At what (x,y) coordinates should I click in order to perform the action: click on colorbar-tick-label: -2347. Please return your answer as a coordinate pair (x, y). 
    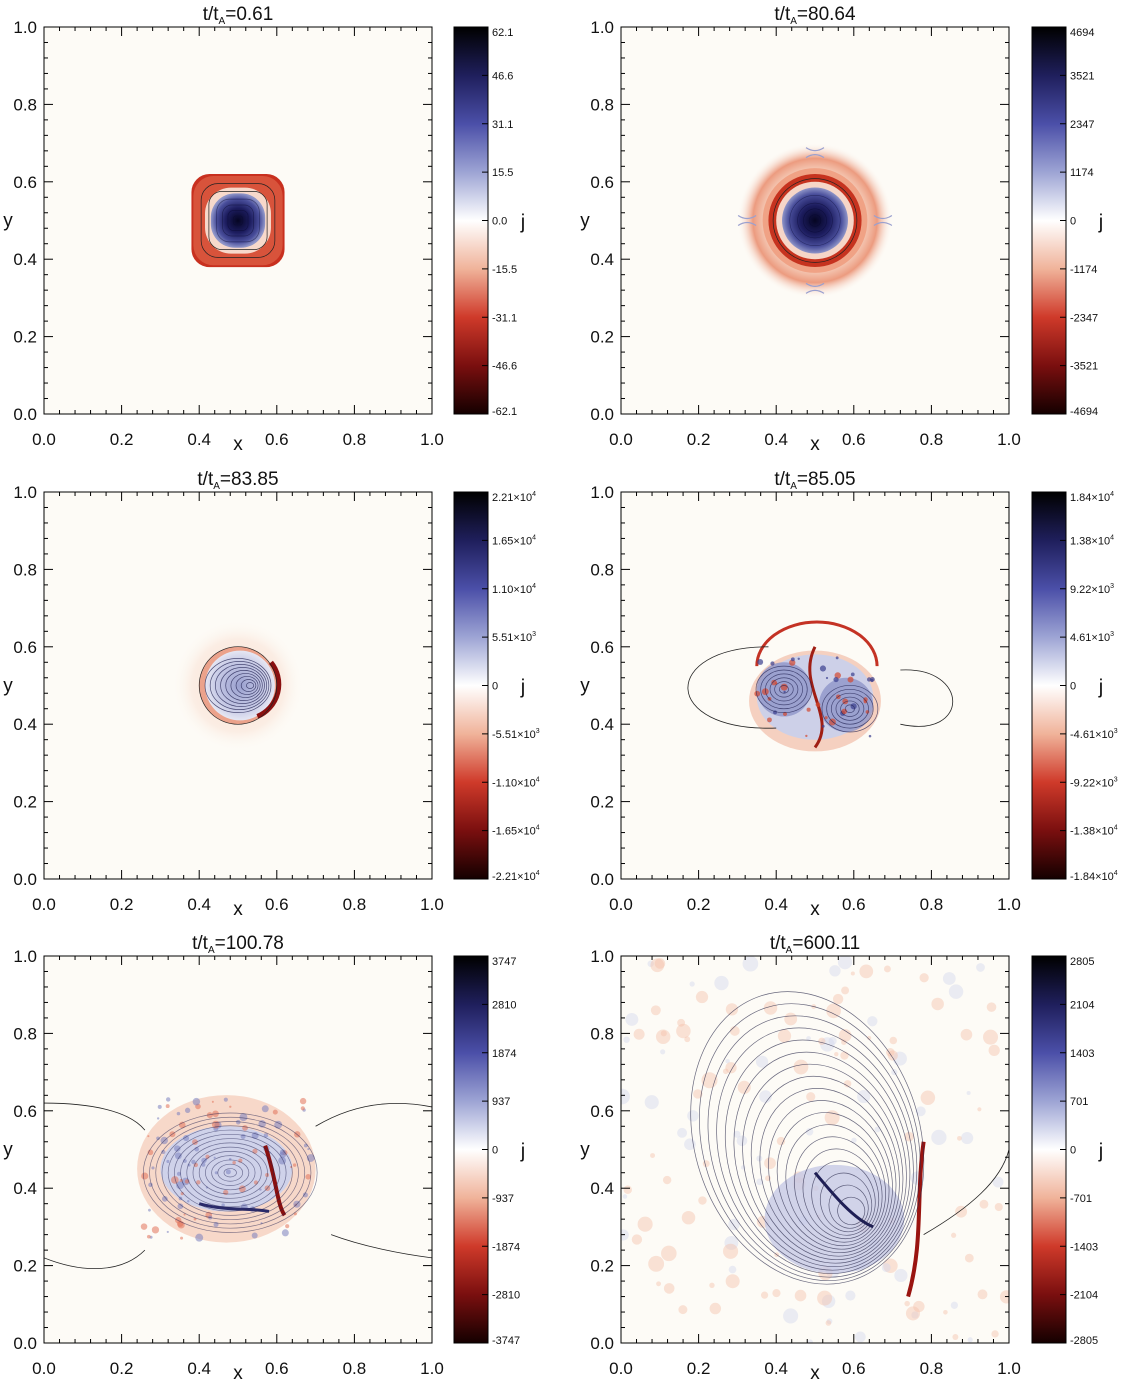
    Looking at the image, I should click on (1084, 318).